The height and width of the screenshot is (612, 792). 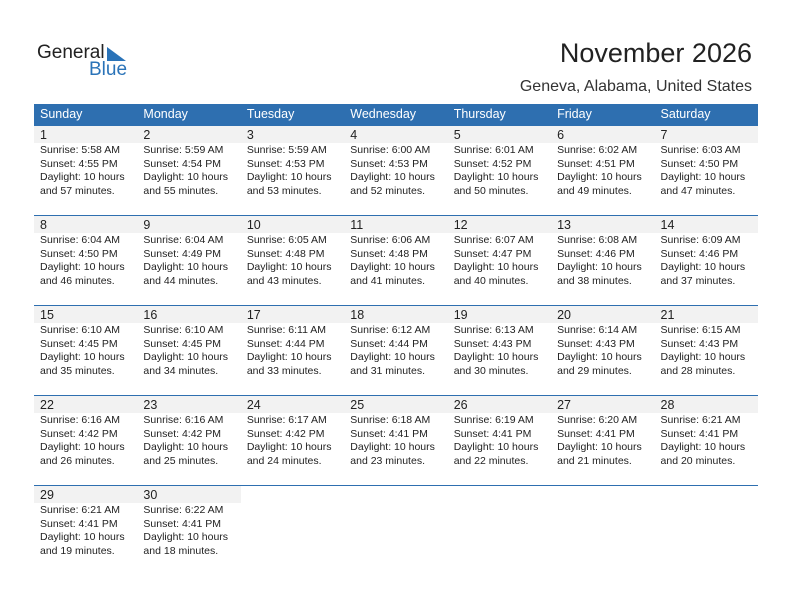 What do you see at coordinates (285, 343) in the screenshot?
I see `sunset: Sunset: 4:44 PM` at bounding box center [285, 343].